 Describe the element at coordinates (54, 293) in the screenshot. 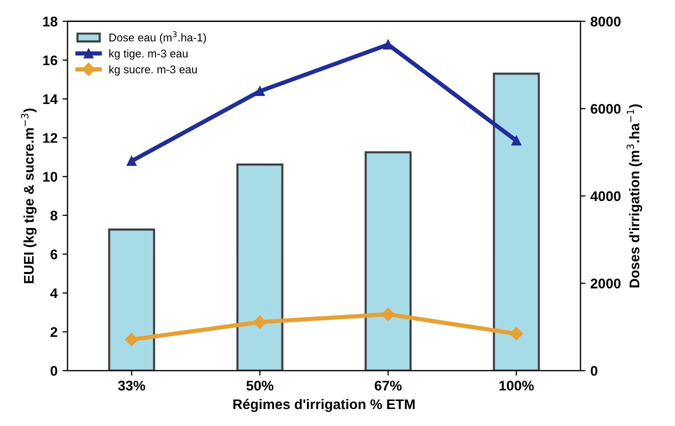

I see `y-tick-label: 4` at that location.